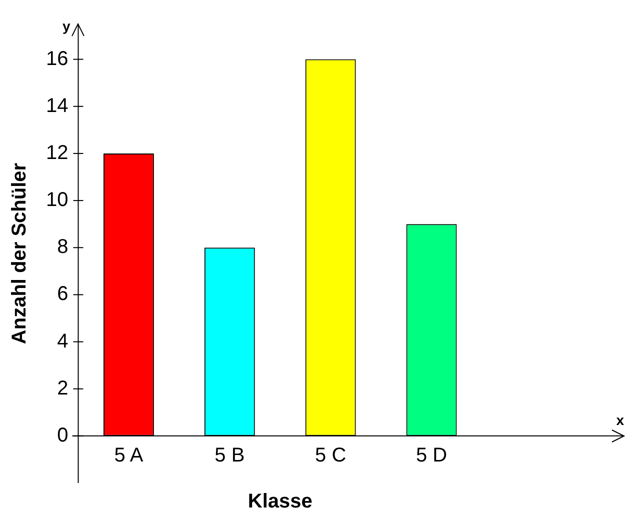 The height and width of the screenshot is (523, 632). What do you see at coordinates (330, 455) in the screenshot?
I see `x-tick-label: 5 C` at bounding box center [330, 455].